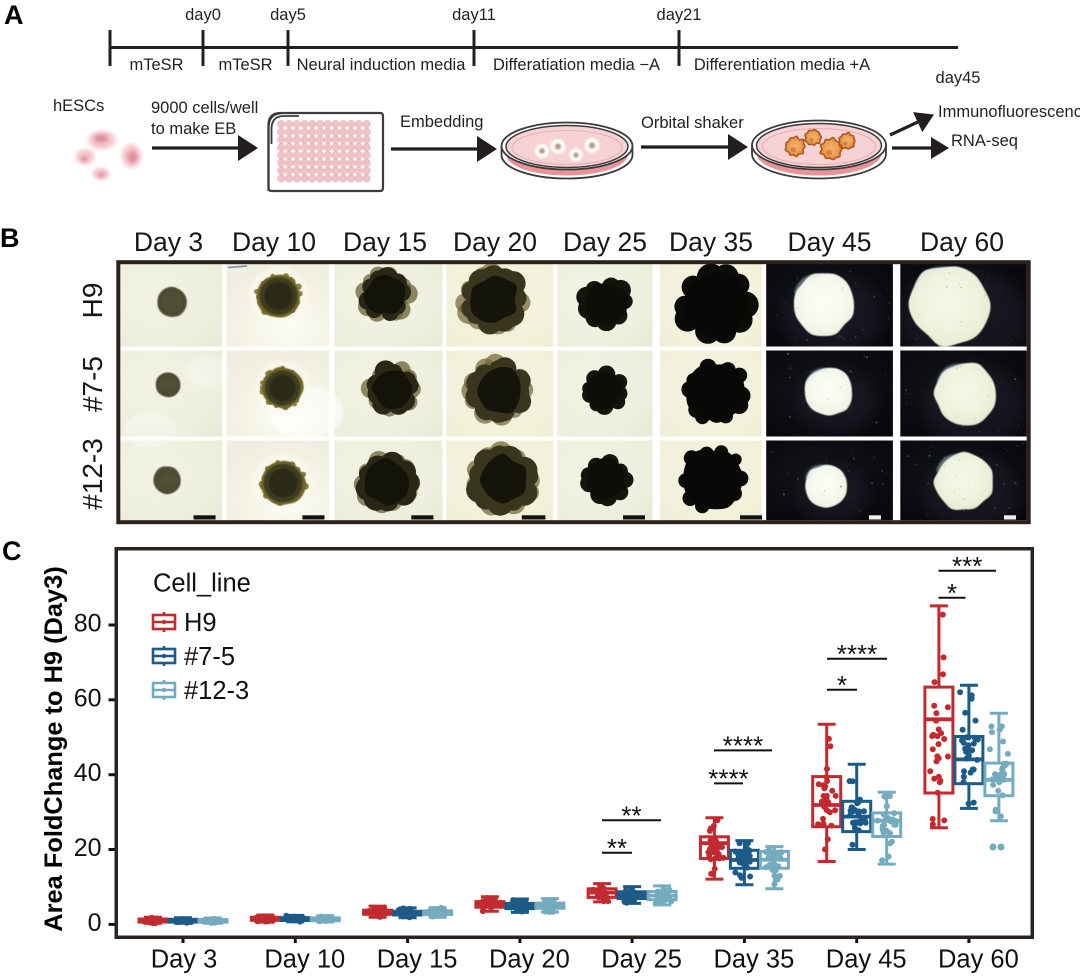 This screenshot has width=1080, height=976. Describe the element at coordinates (1009, 112) in the screenshot. I see `svg-text: Immunofluorescence` at that location.